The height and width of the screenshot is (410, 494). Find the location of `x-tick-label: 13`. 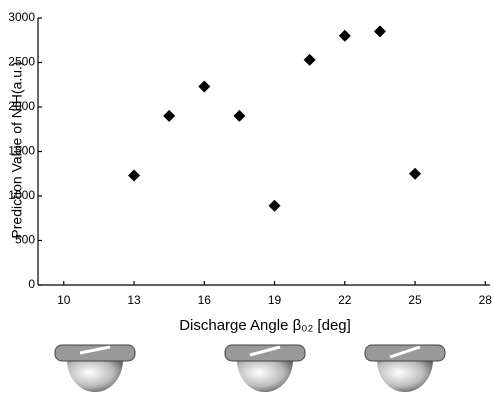

x-tick-label: 13 is located at coordinates (134, 300).